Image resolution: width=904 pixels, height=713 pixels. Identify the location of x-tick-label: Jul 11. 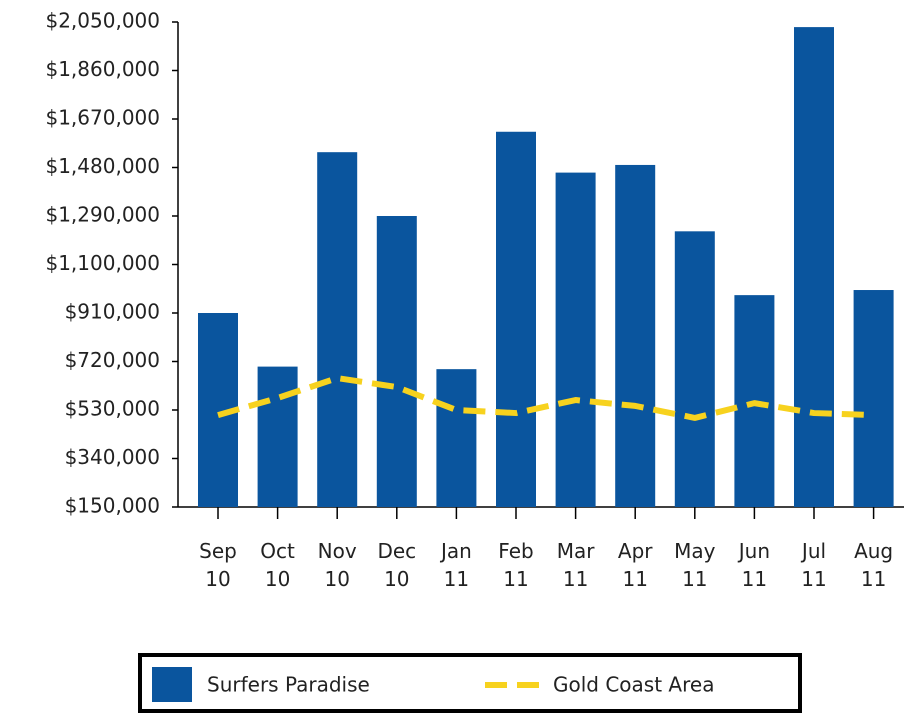
(813, 565).